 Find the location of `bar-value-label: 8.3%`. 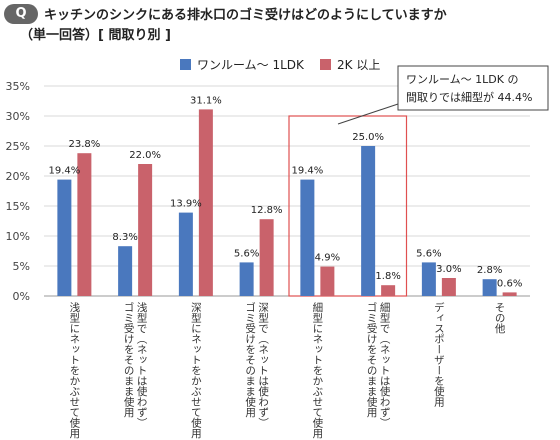

bar-value-label: 8.3% is located at coordinates (124, 237).